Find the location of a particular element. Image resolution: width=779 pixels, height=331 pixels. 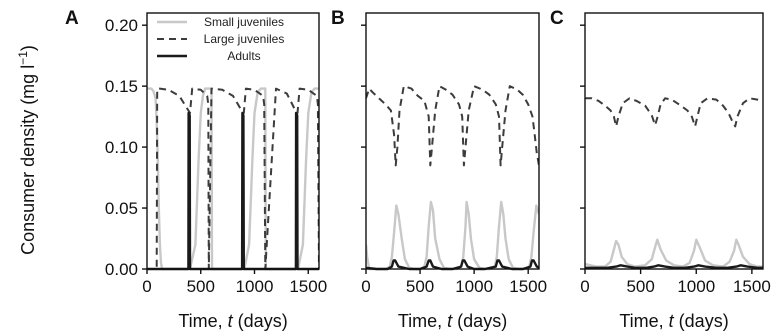

y-axis-title-close: ) is located at coordinates (28, 48).